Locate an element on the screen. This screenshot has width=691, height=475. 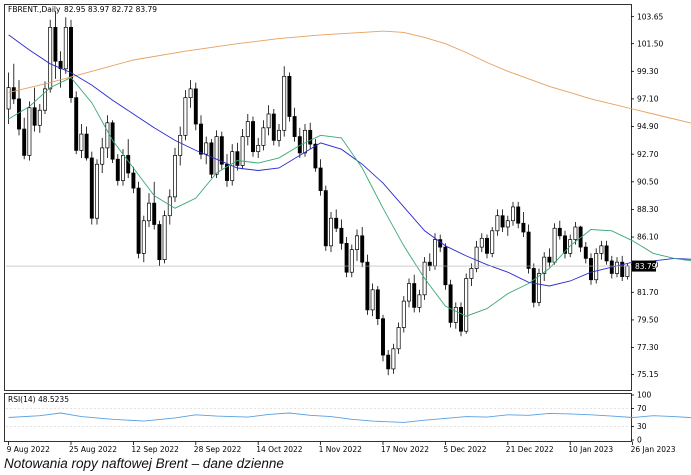
price-tick-label: 81.70 is located at coordinates (648, 292).